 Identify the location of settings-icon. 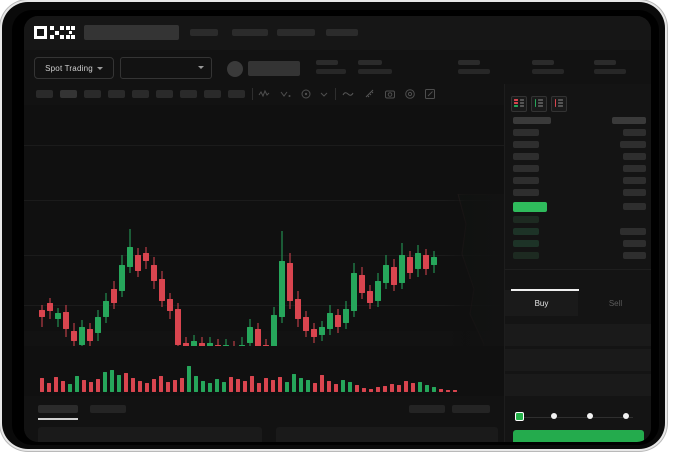
(306, 94).